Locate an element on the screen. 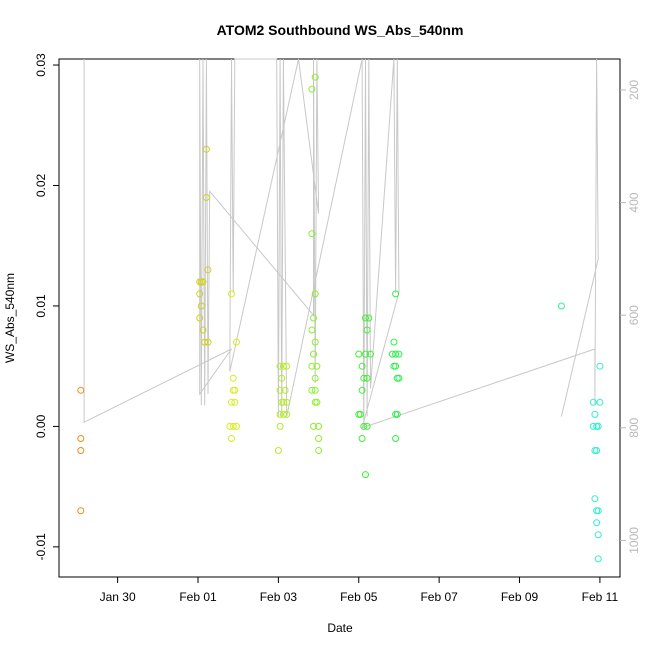  x-tick-label: Feb 11 is located at coordinates (600, 597).